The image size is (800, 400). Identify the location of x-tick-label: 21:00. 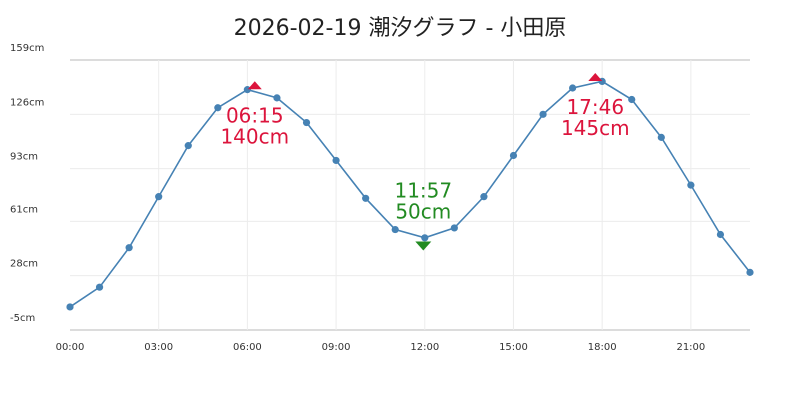
(690, 347).